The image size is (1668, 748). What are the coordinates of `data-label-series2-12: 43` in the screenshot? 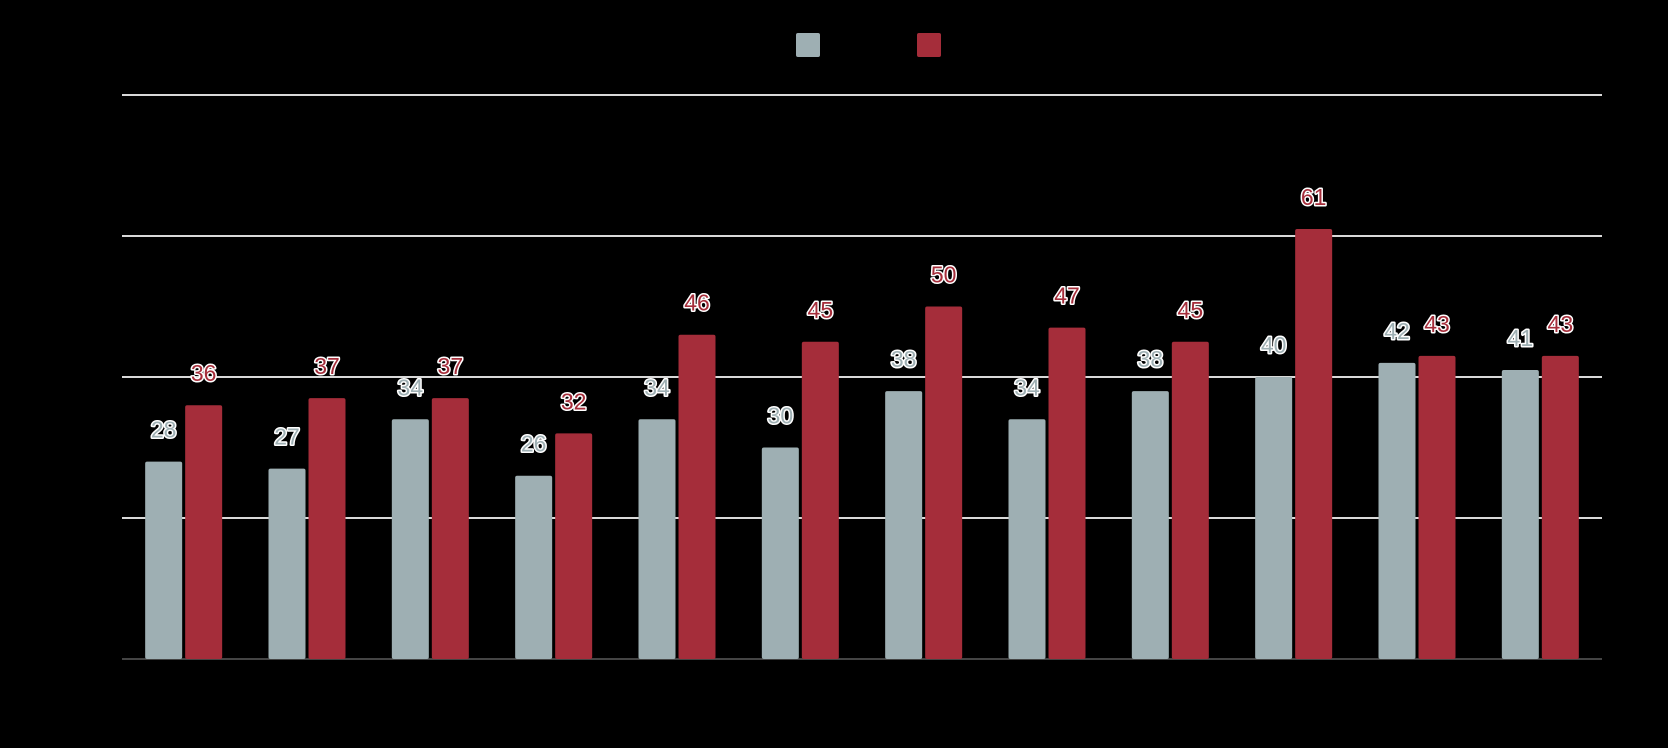 It's located at (1561, 324).